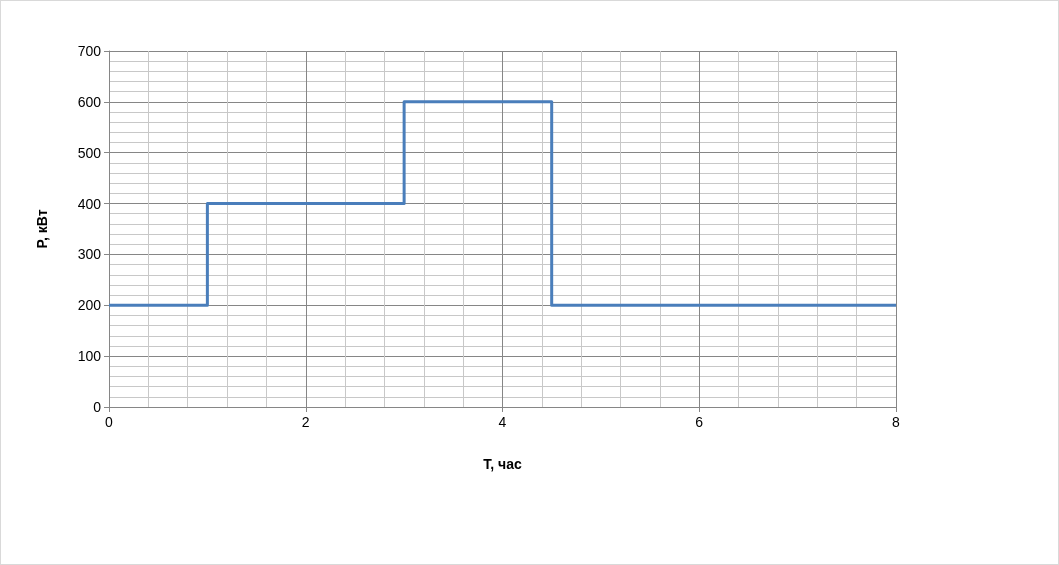 The height and width of the screenshot is (565, 1059). I want to click on y-axis-title: P, кВт, so click(42, 229).